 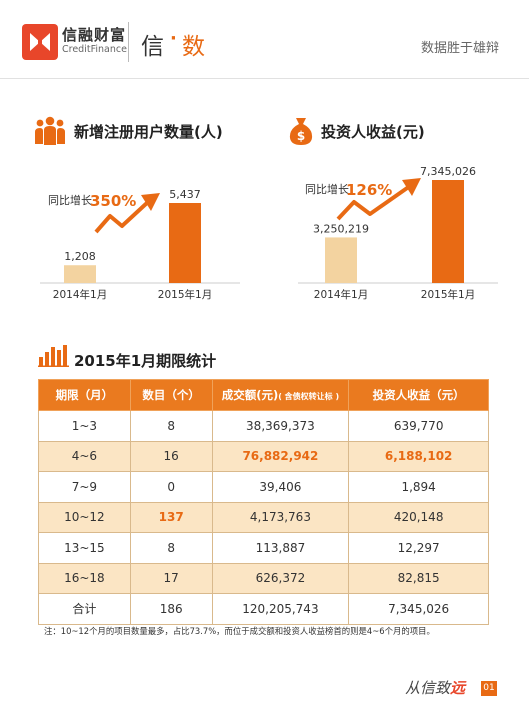 What do you see at coordinates (418, 487) in the screenshot?
I see `cell-earnings: 1,894` at bounding box center [418, 487].